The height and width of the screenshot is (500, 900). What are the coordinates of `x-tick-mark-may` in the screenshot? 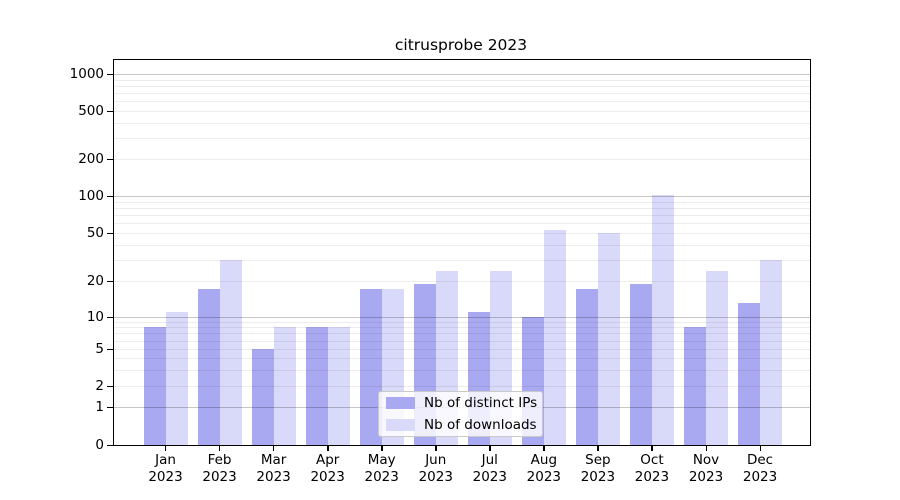 It's located at (382, 448).